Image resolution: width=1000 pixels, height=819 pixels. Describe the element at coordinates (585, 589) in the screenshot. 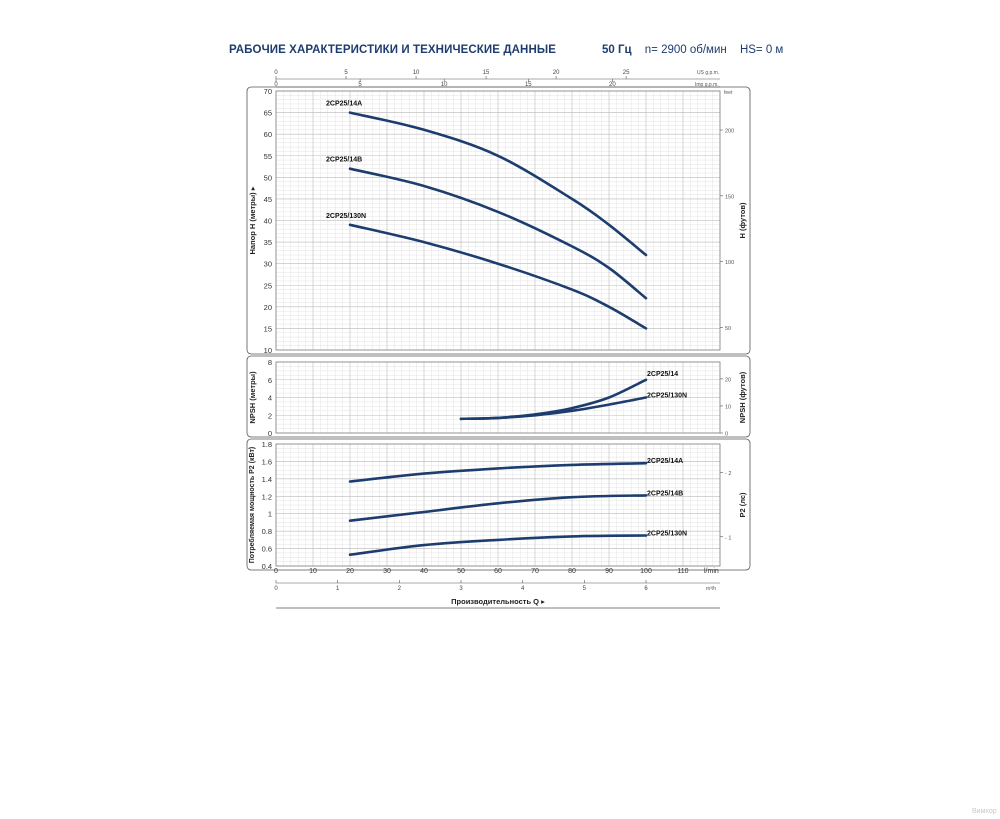

I see `m3h-tick-label: 5` at that location.